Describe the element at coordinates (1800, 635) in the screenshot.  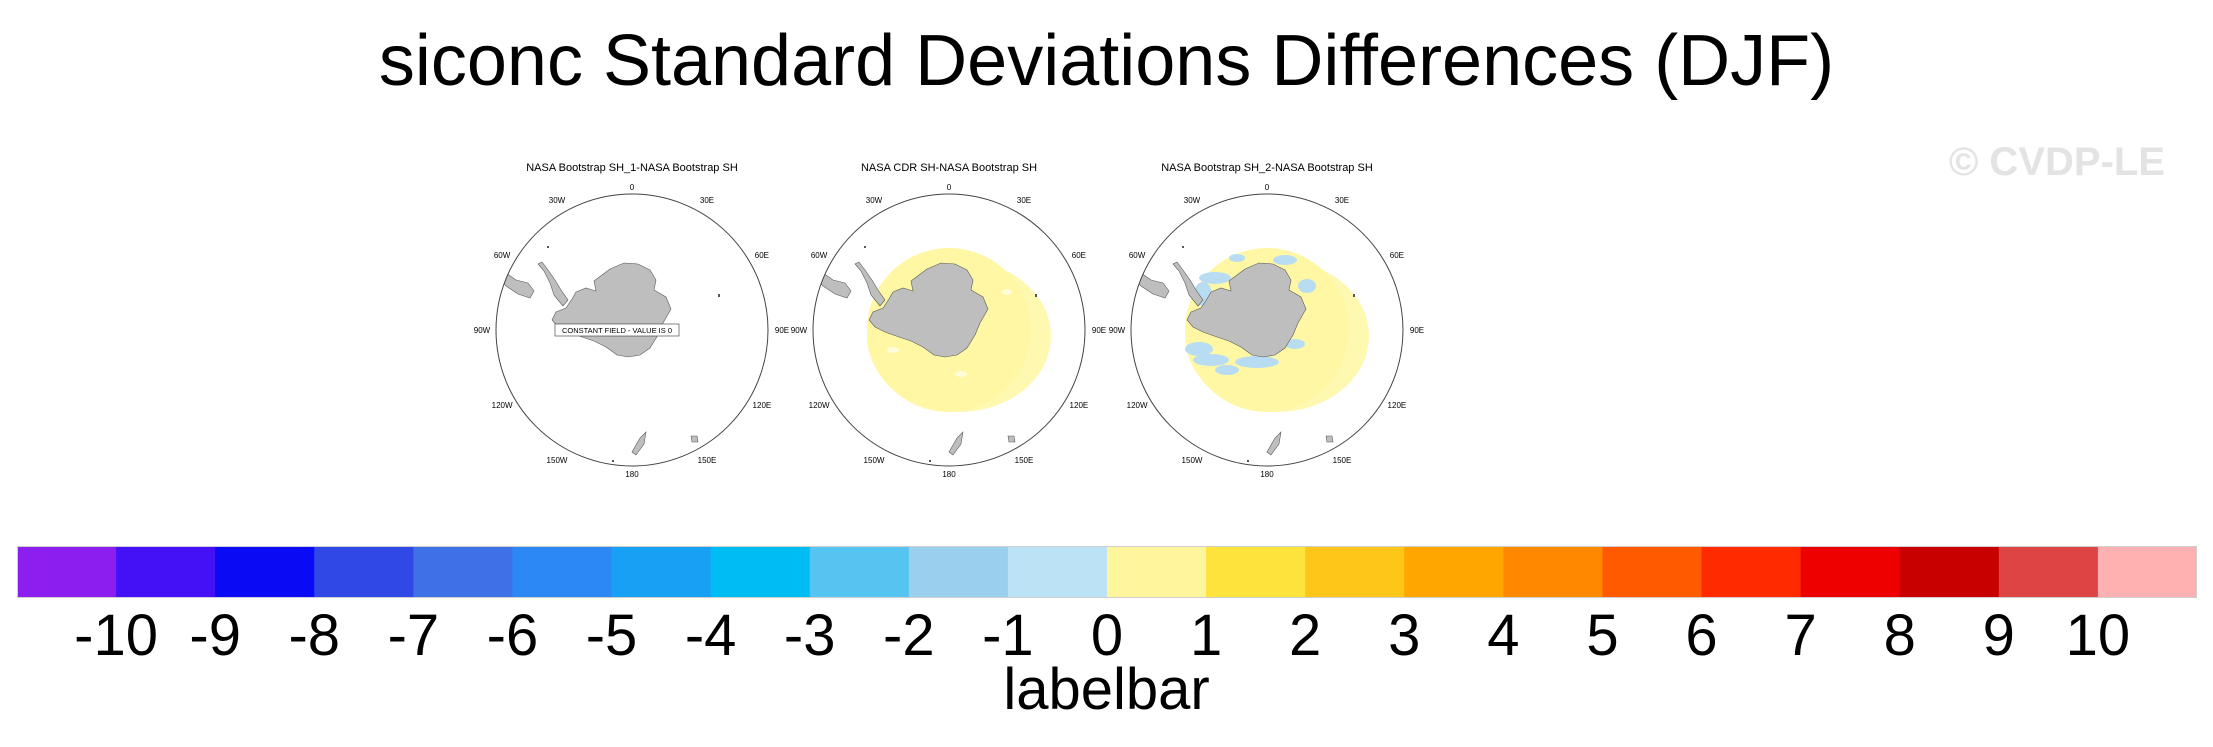
I see `labelbar-tick: 7` at that location.